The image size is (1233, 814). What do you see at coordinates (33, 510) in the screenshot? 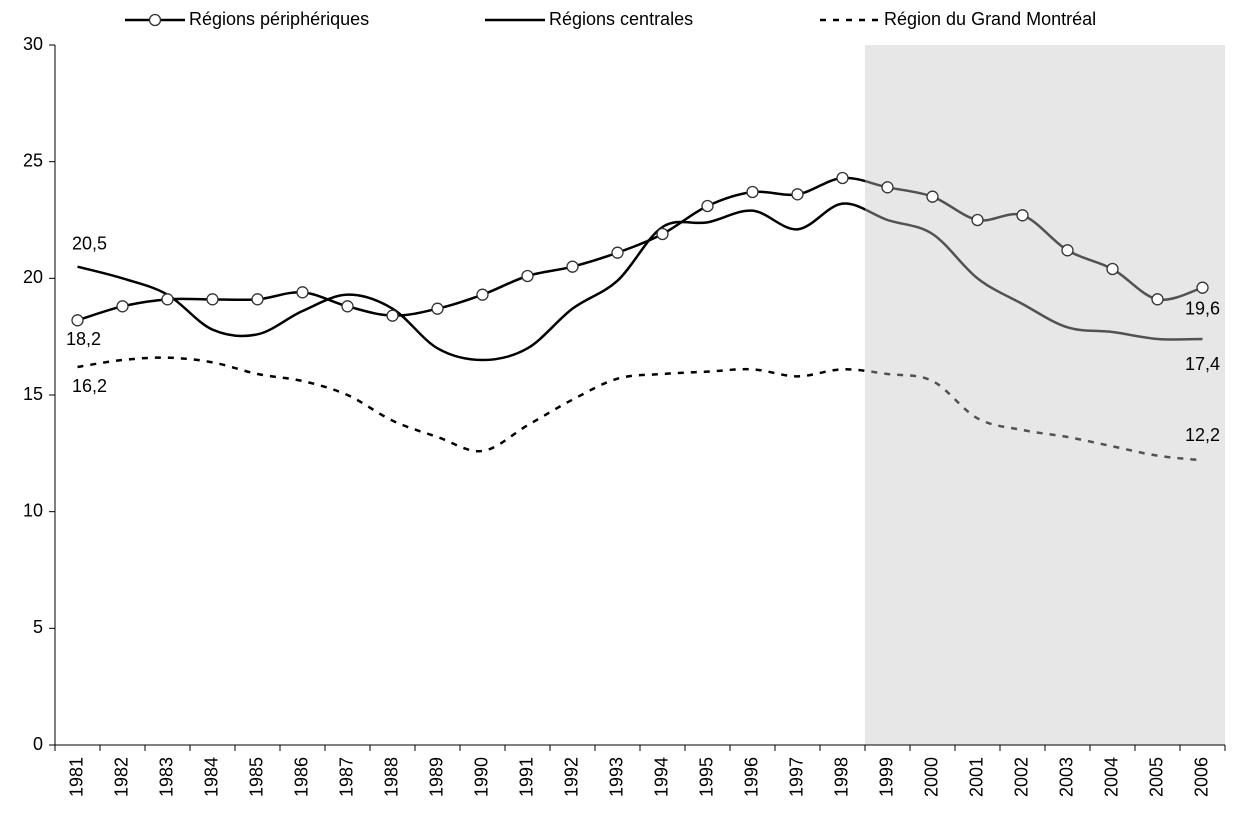
I see `y-tick-label: 10` at bounding box center [33, 510].